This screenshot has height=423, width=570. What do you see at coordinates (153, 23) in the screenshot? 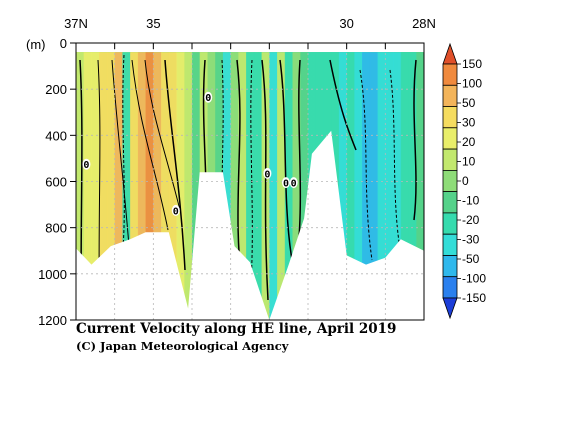
I see `x-tick-label: 35` at bounding box center [153, 23].